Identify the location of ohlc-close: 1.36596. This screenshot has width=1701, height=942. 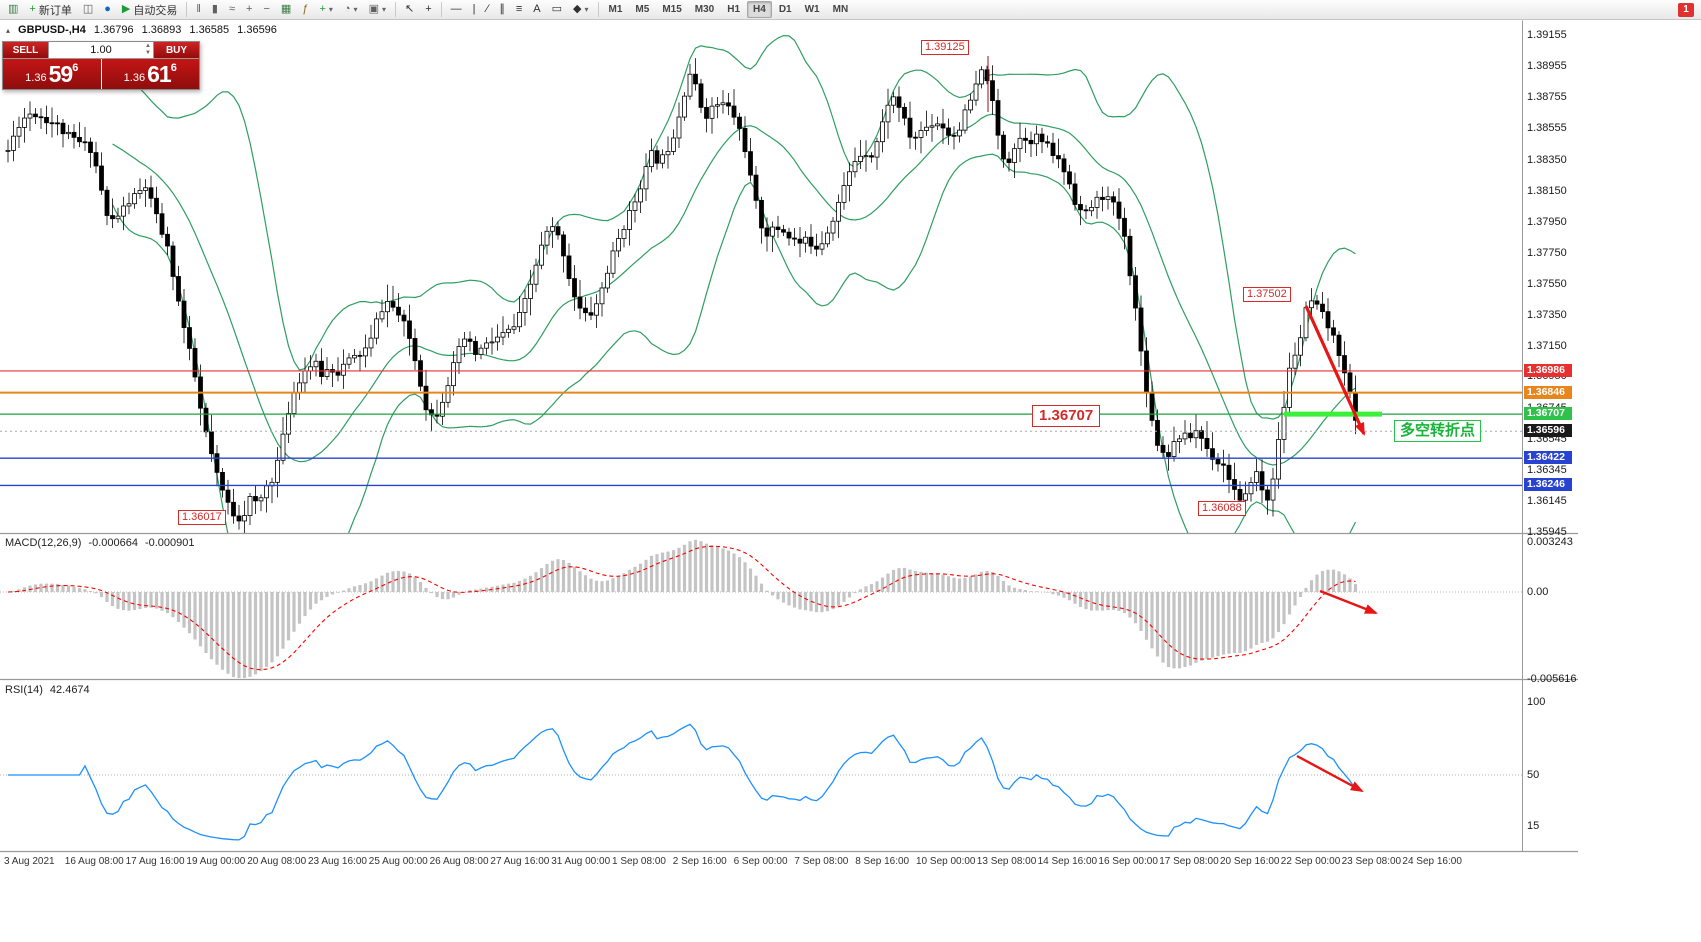
(257, 30).